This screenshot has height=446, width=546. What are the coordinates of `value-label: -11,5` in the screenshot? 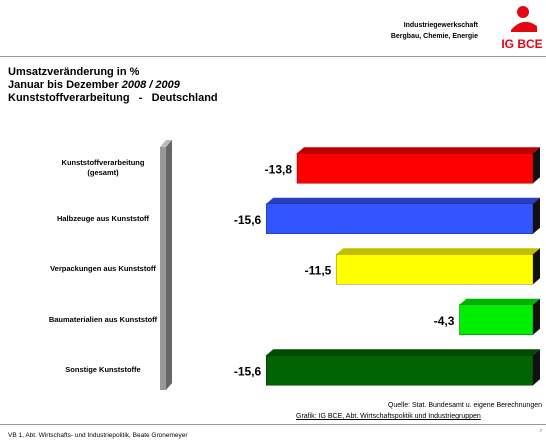 It's located at (318, 270).